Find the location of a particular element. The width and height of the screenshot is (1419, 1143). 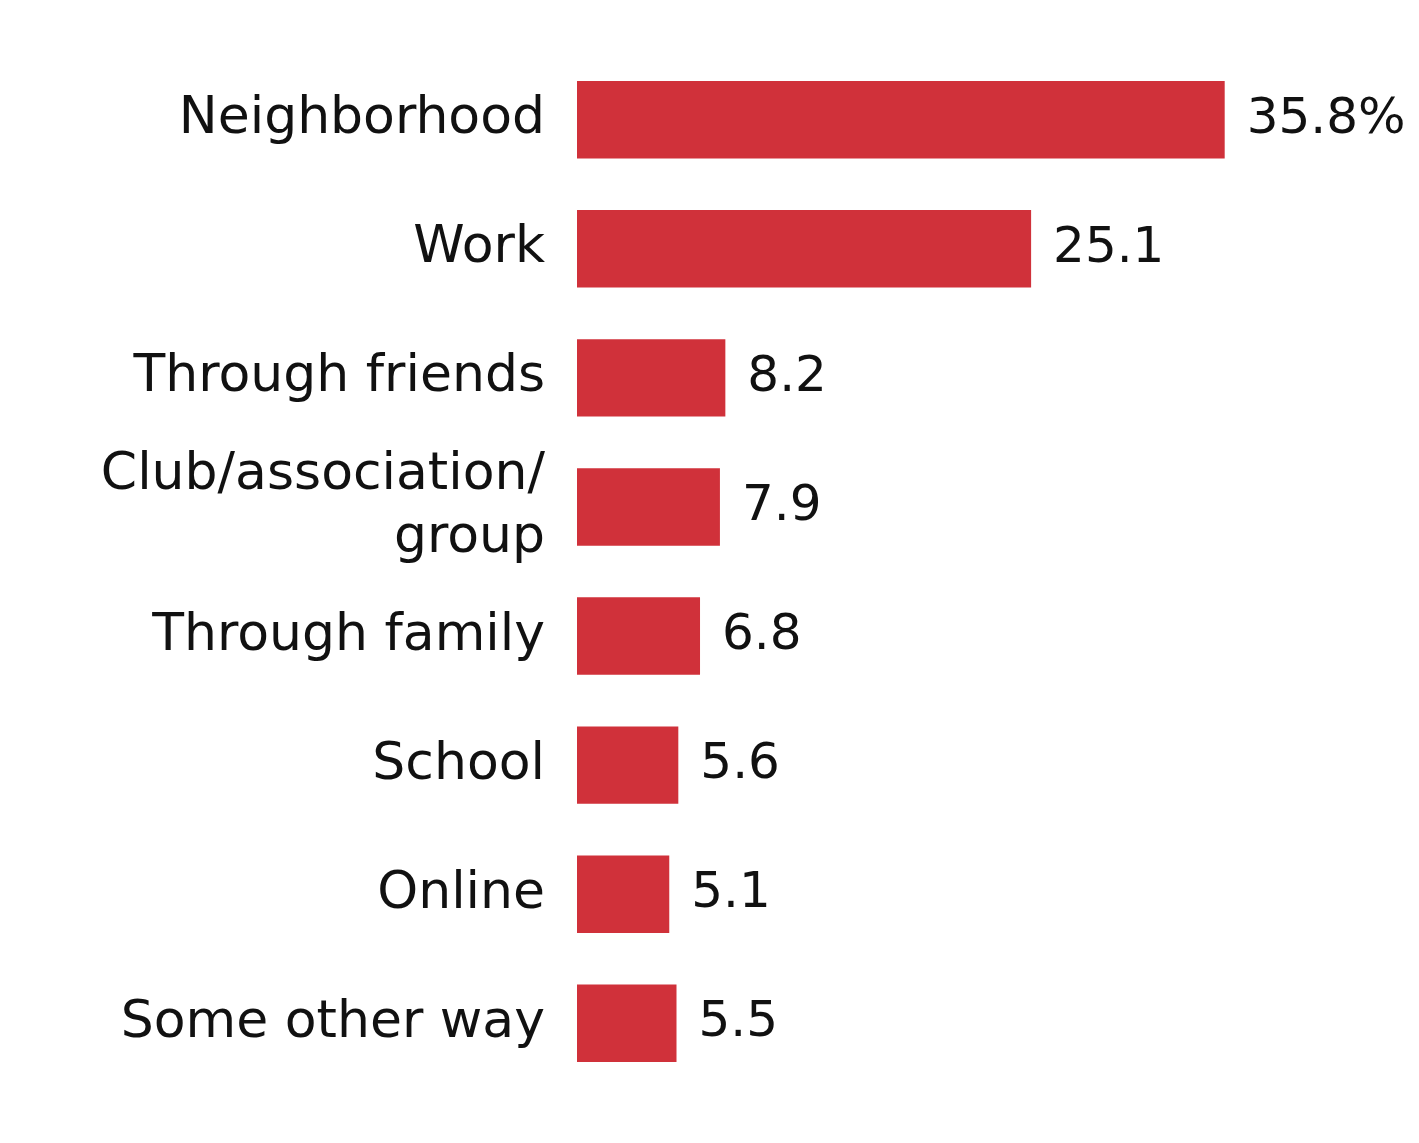

y-tick-label: Online is located at coordinates (461, 889).